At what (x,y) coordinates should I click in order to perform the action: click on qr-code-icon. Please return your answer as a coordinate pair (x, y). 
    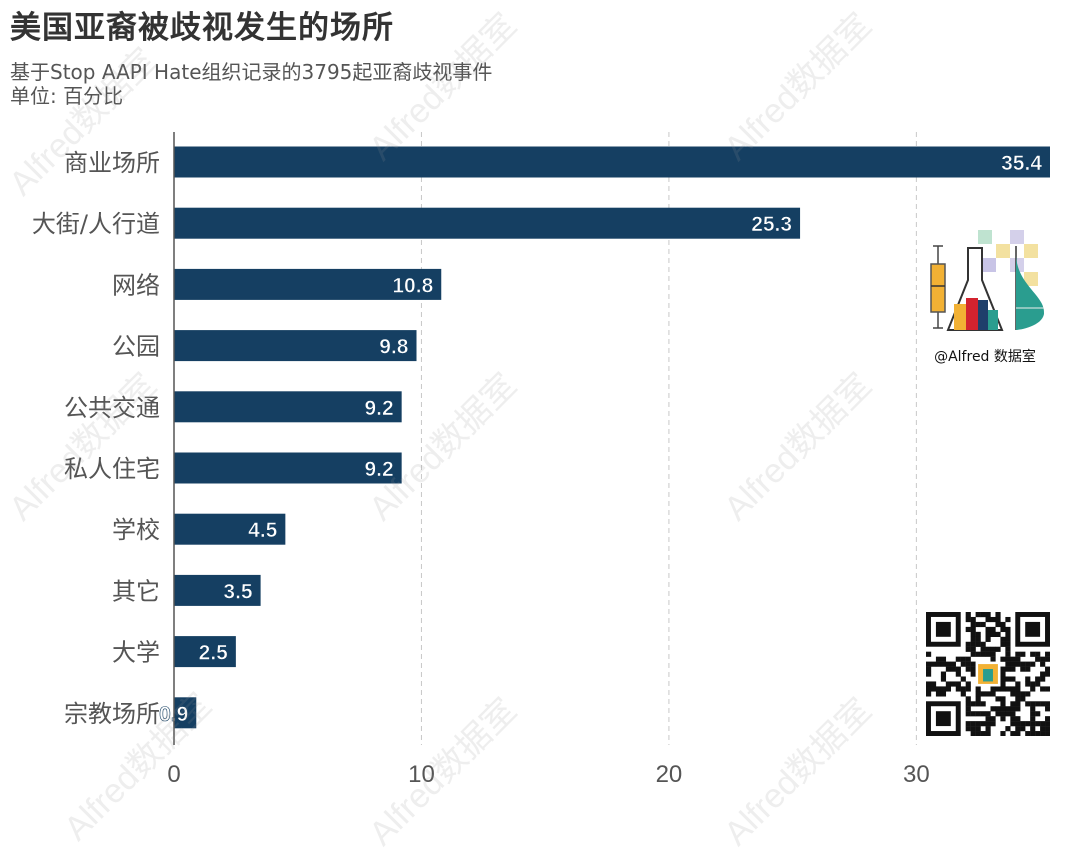
    Looking at the image, I should click on (988, 674).